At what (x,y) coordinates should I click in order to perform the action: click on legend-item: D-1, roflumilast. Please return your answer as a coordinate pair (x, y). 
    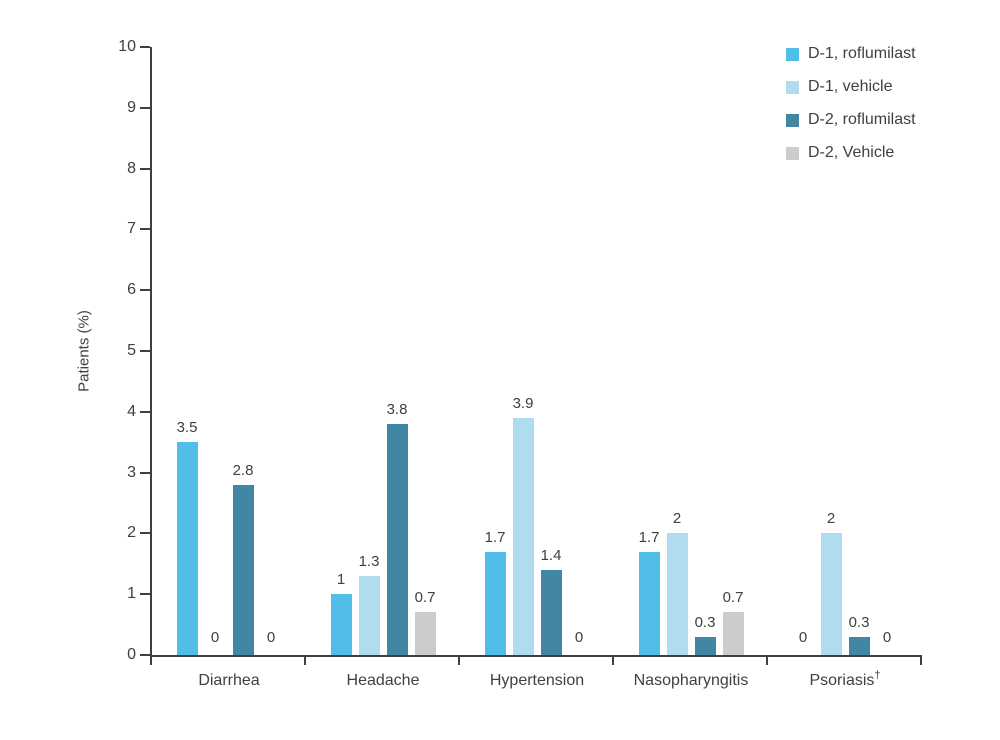
    Looking at the image, I should click on (851, 54).